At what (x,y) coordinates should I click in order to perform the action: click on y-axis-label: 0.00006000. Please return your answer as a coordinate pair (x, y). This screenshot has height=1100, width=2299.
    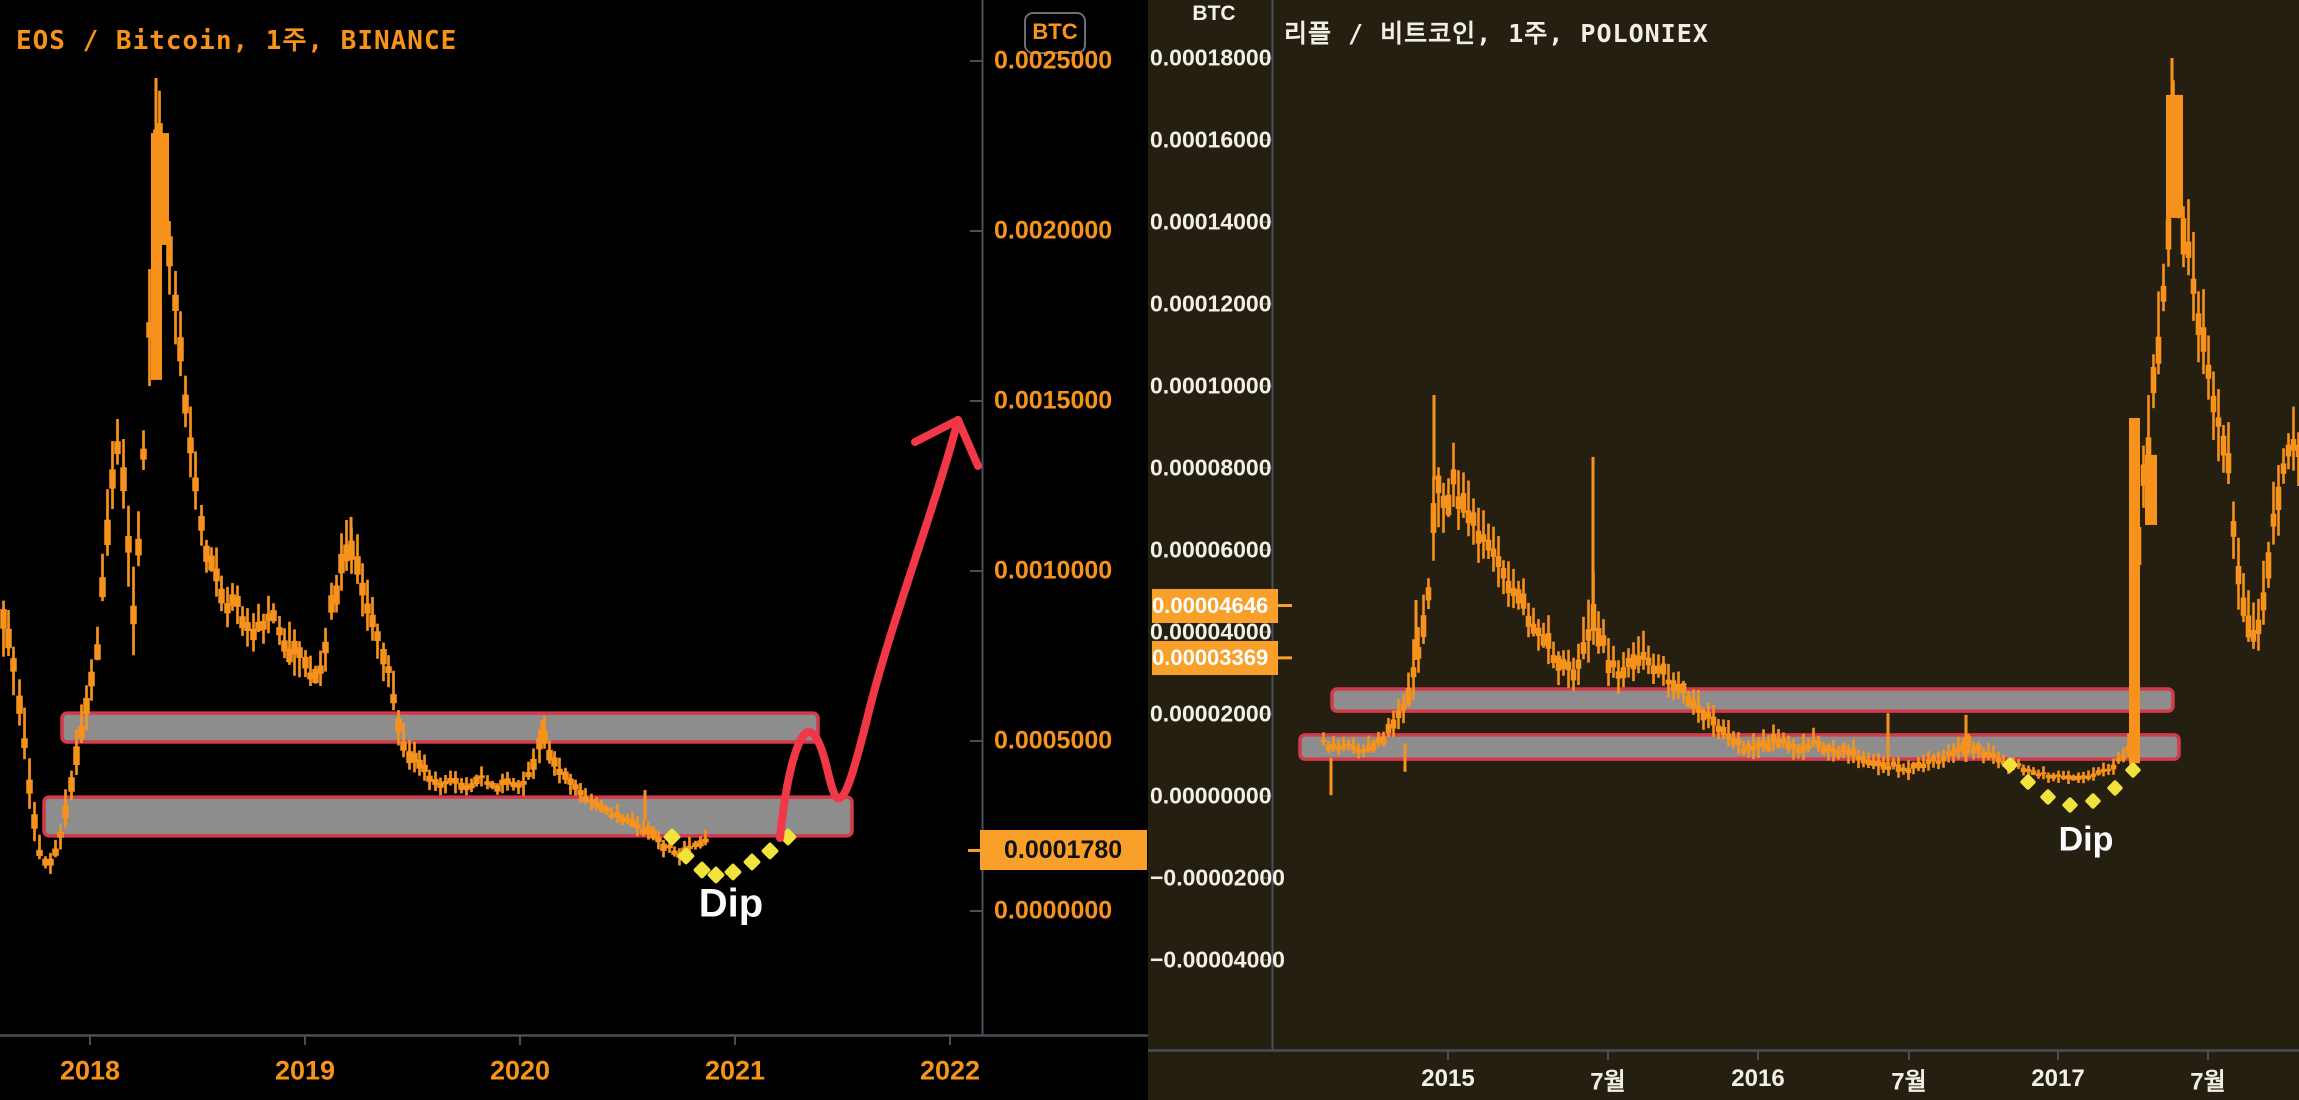
    Looking at the image, I should click on (1211, 549).